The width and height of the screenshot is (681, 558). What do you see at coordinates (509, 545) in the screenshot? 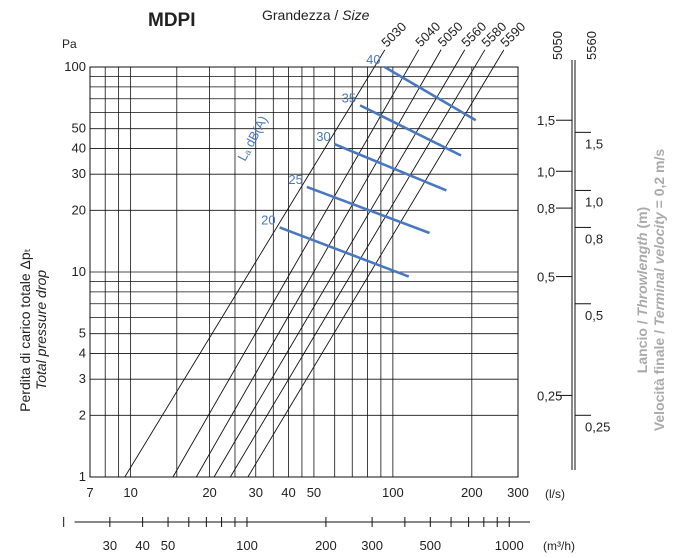
I see `m3h-tick-label: 1000` at bounding box center [509, 545].